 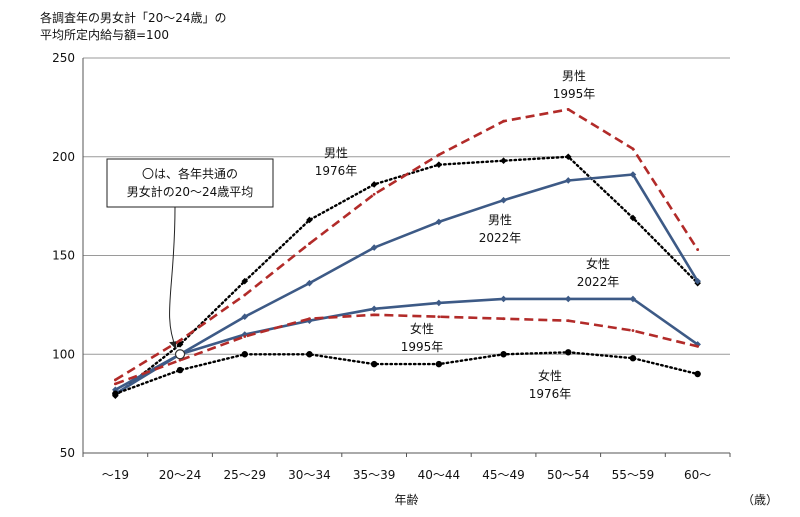 I want to click on x-tick-label: 40～44, so click(x=439, y=475).